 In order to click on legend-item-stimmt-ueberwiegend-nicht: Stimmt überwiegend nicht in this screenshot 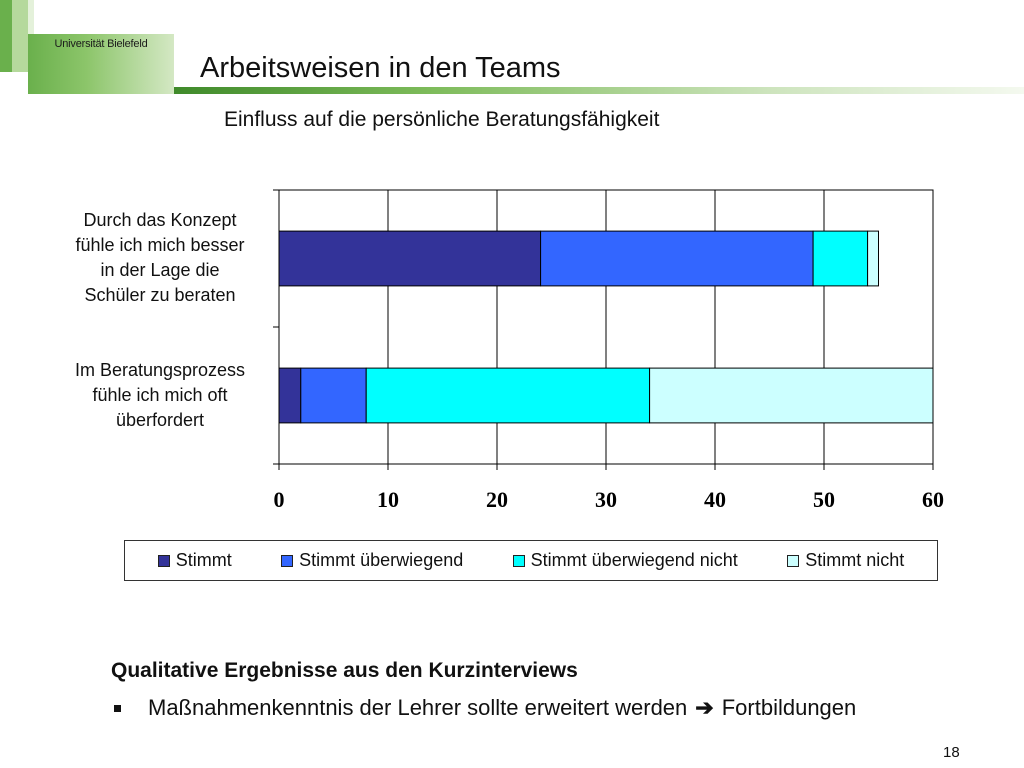, I will do `click(625, 560)`.